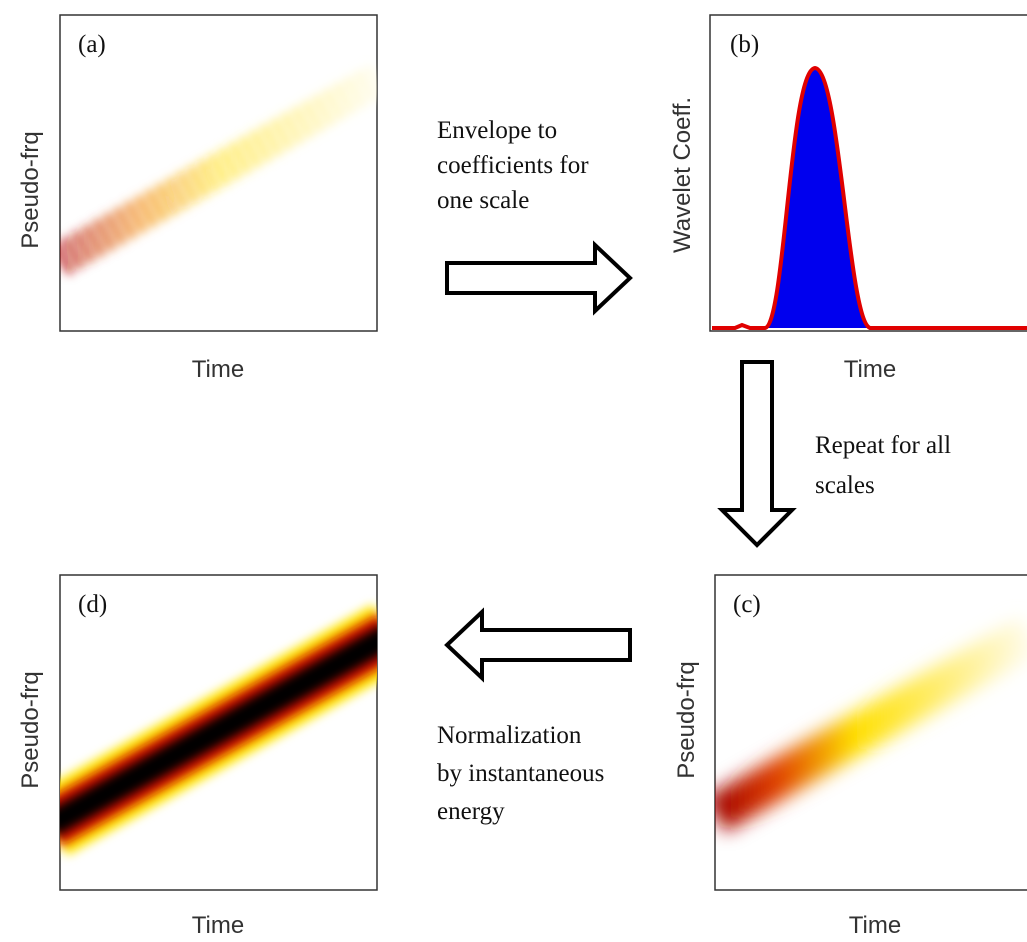 The image size is (1027, 942). What do you see at coordinates (520, 773) in the screenshot?
I see `step-text: by instantaneous` at bounding box center [520, 773].